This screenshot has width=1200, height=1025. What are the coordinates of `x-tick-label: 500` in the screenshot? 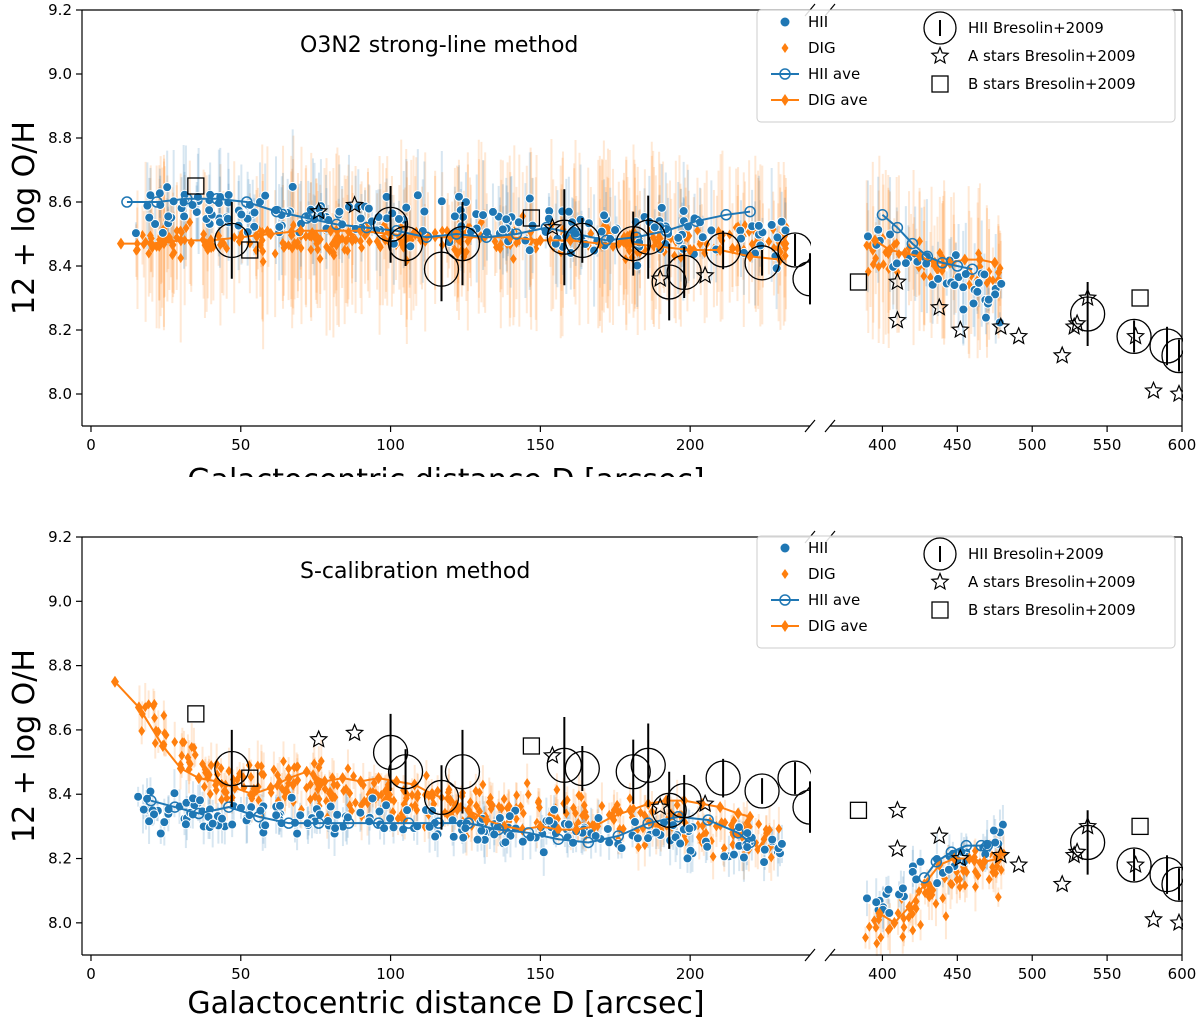 It's located at (1032, 445).